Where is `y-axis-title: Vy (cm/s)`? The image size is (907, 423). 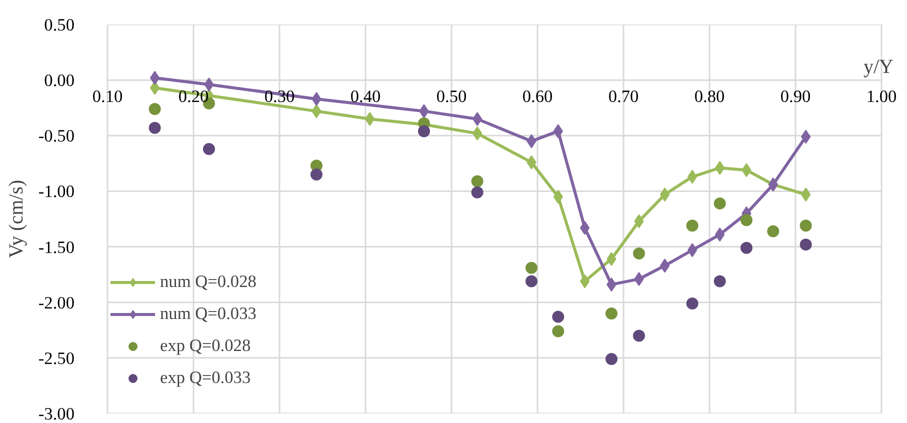 y-axis-title: Vy (cm/s) is located at coordinates (16, 219).